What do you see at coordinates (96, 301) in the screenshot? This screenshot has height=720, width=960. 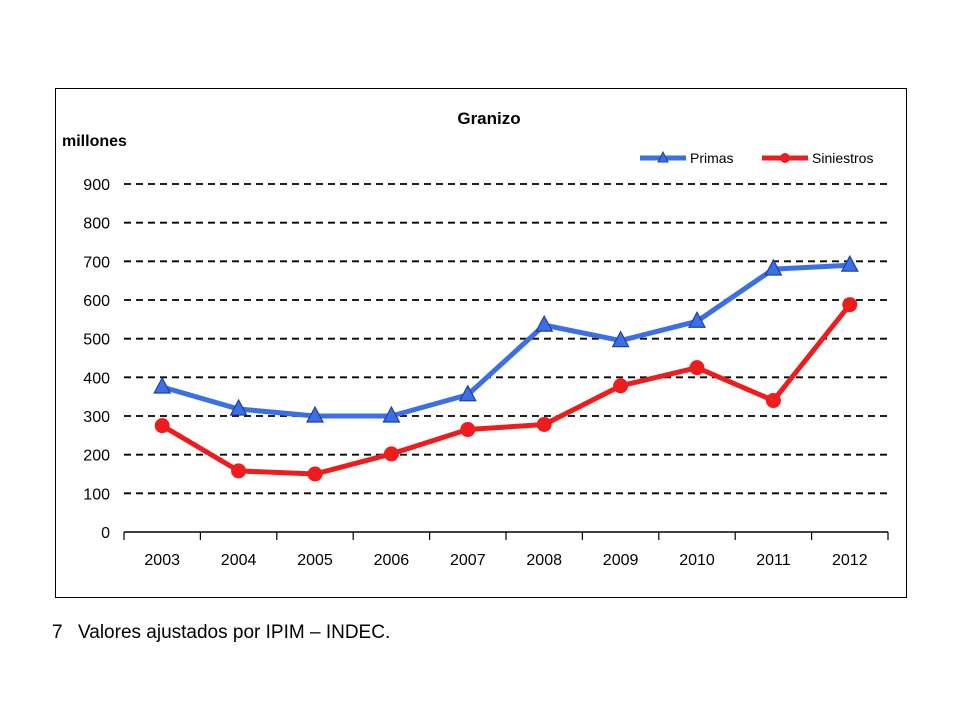 I see `y-tick-label: 600` at bounding box center [96, 301].